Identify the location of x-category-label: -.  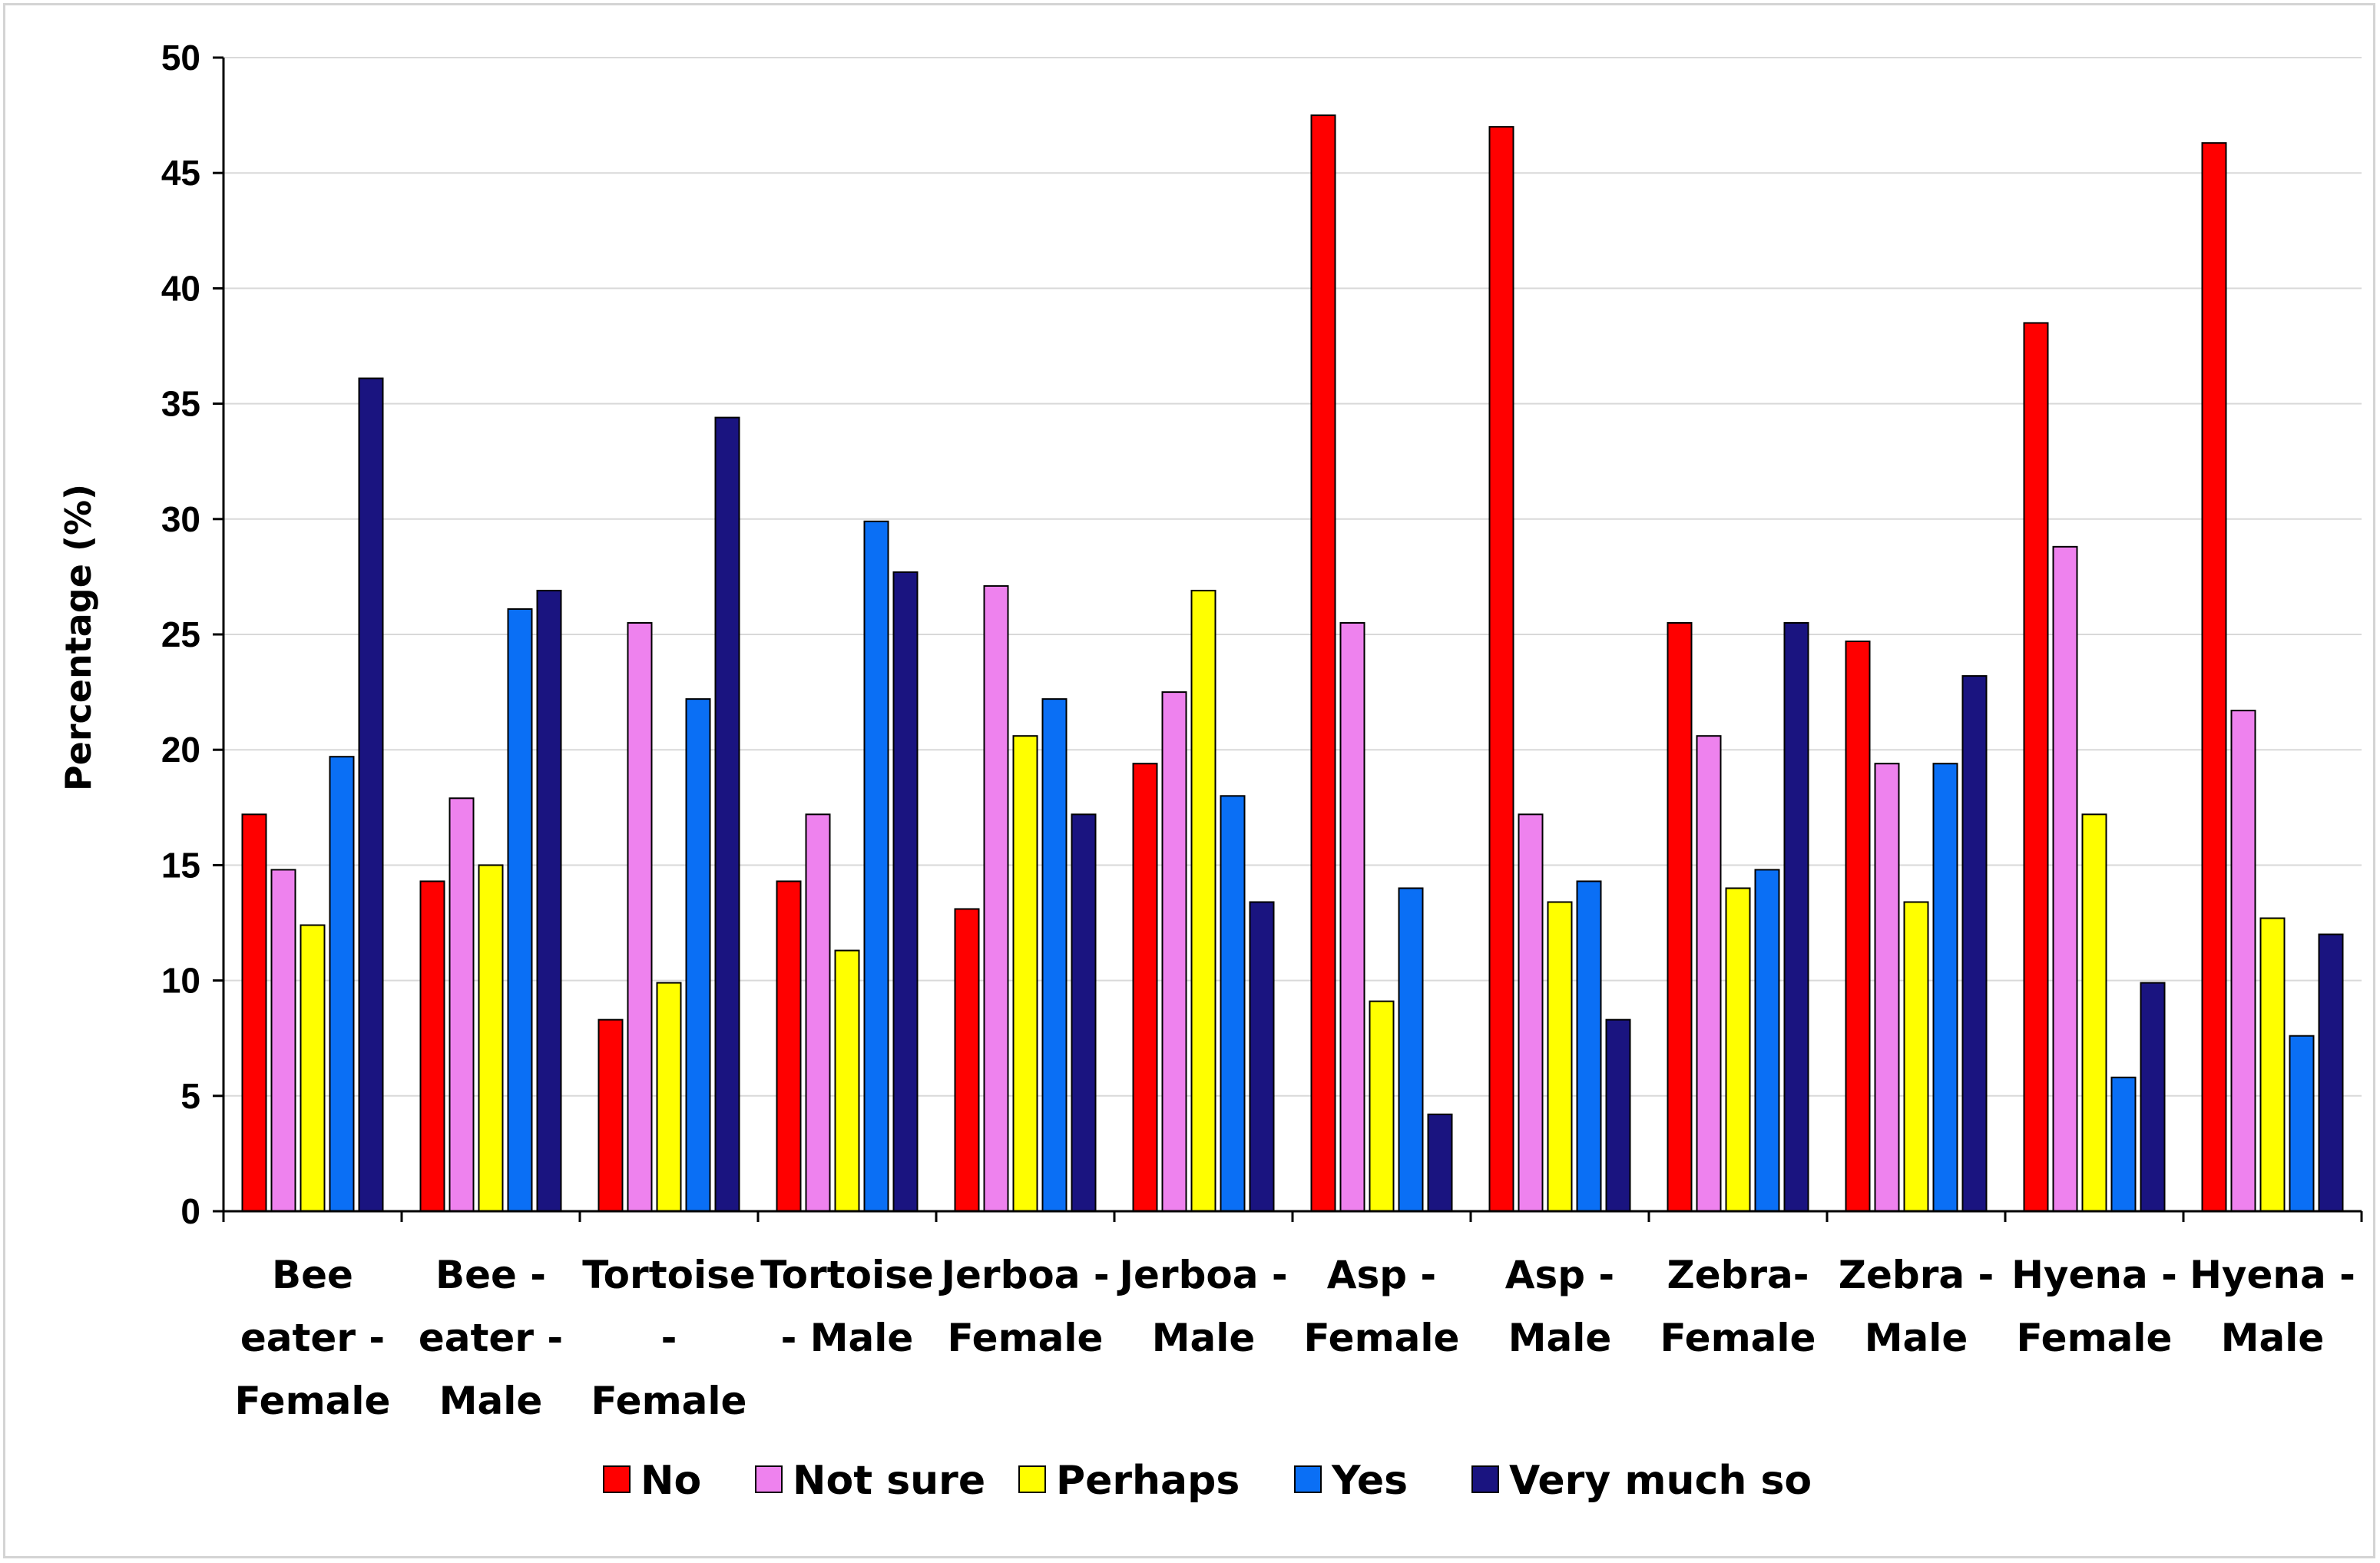
(669, 1338).